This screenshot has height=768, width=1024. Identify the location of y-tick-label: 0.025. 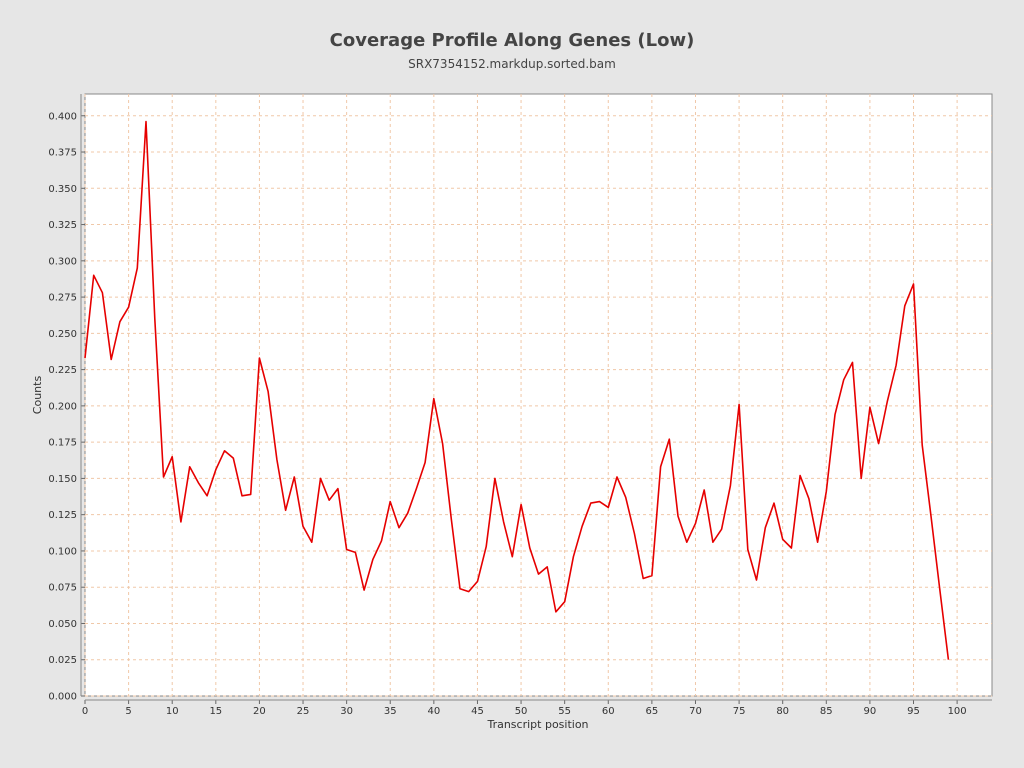
(62, 660).